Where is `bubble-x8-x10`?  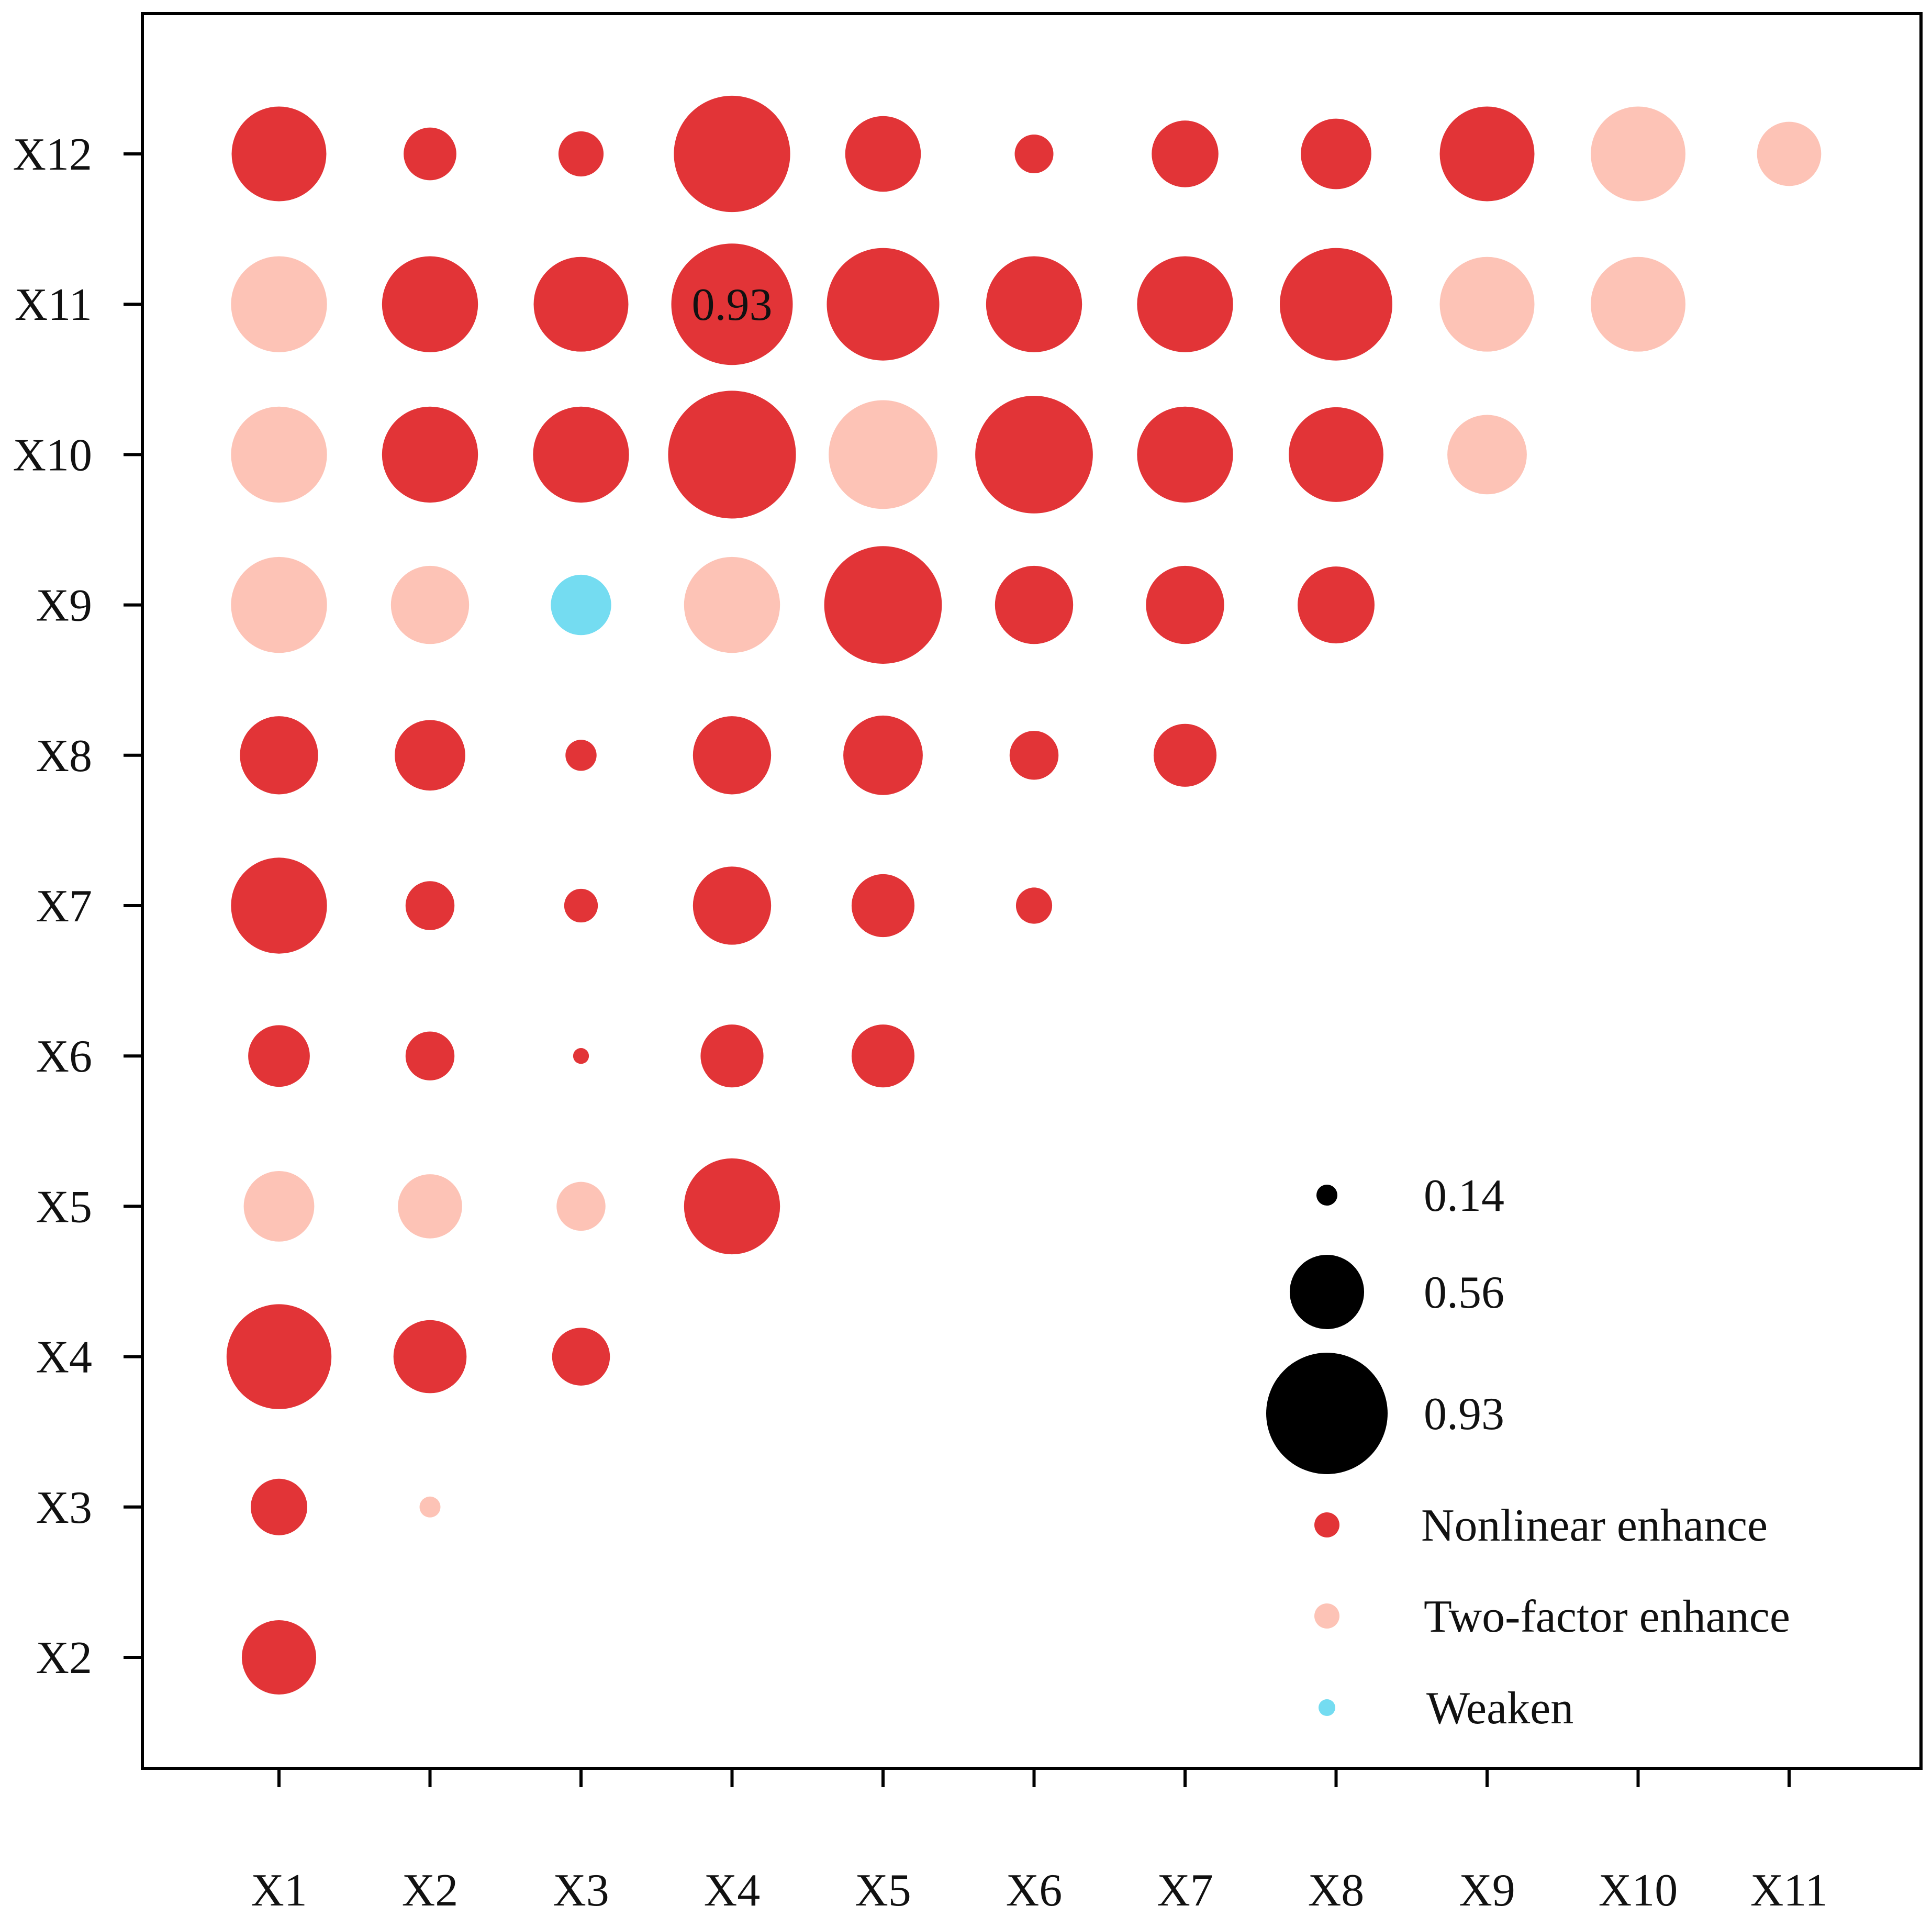 bubble-x8-x10 is located at coordinates (1336, 454).